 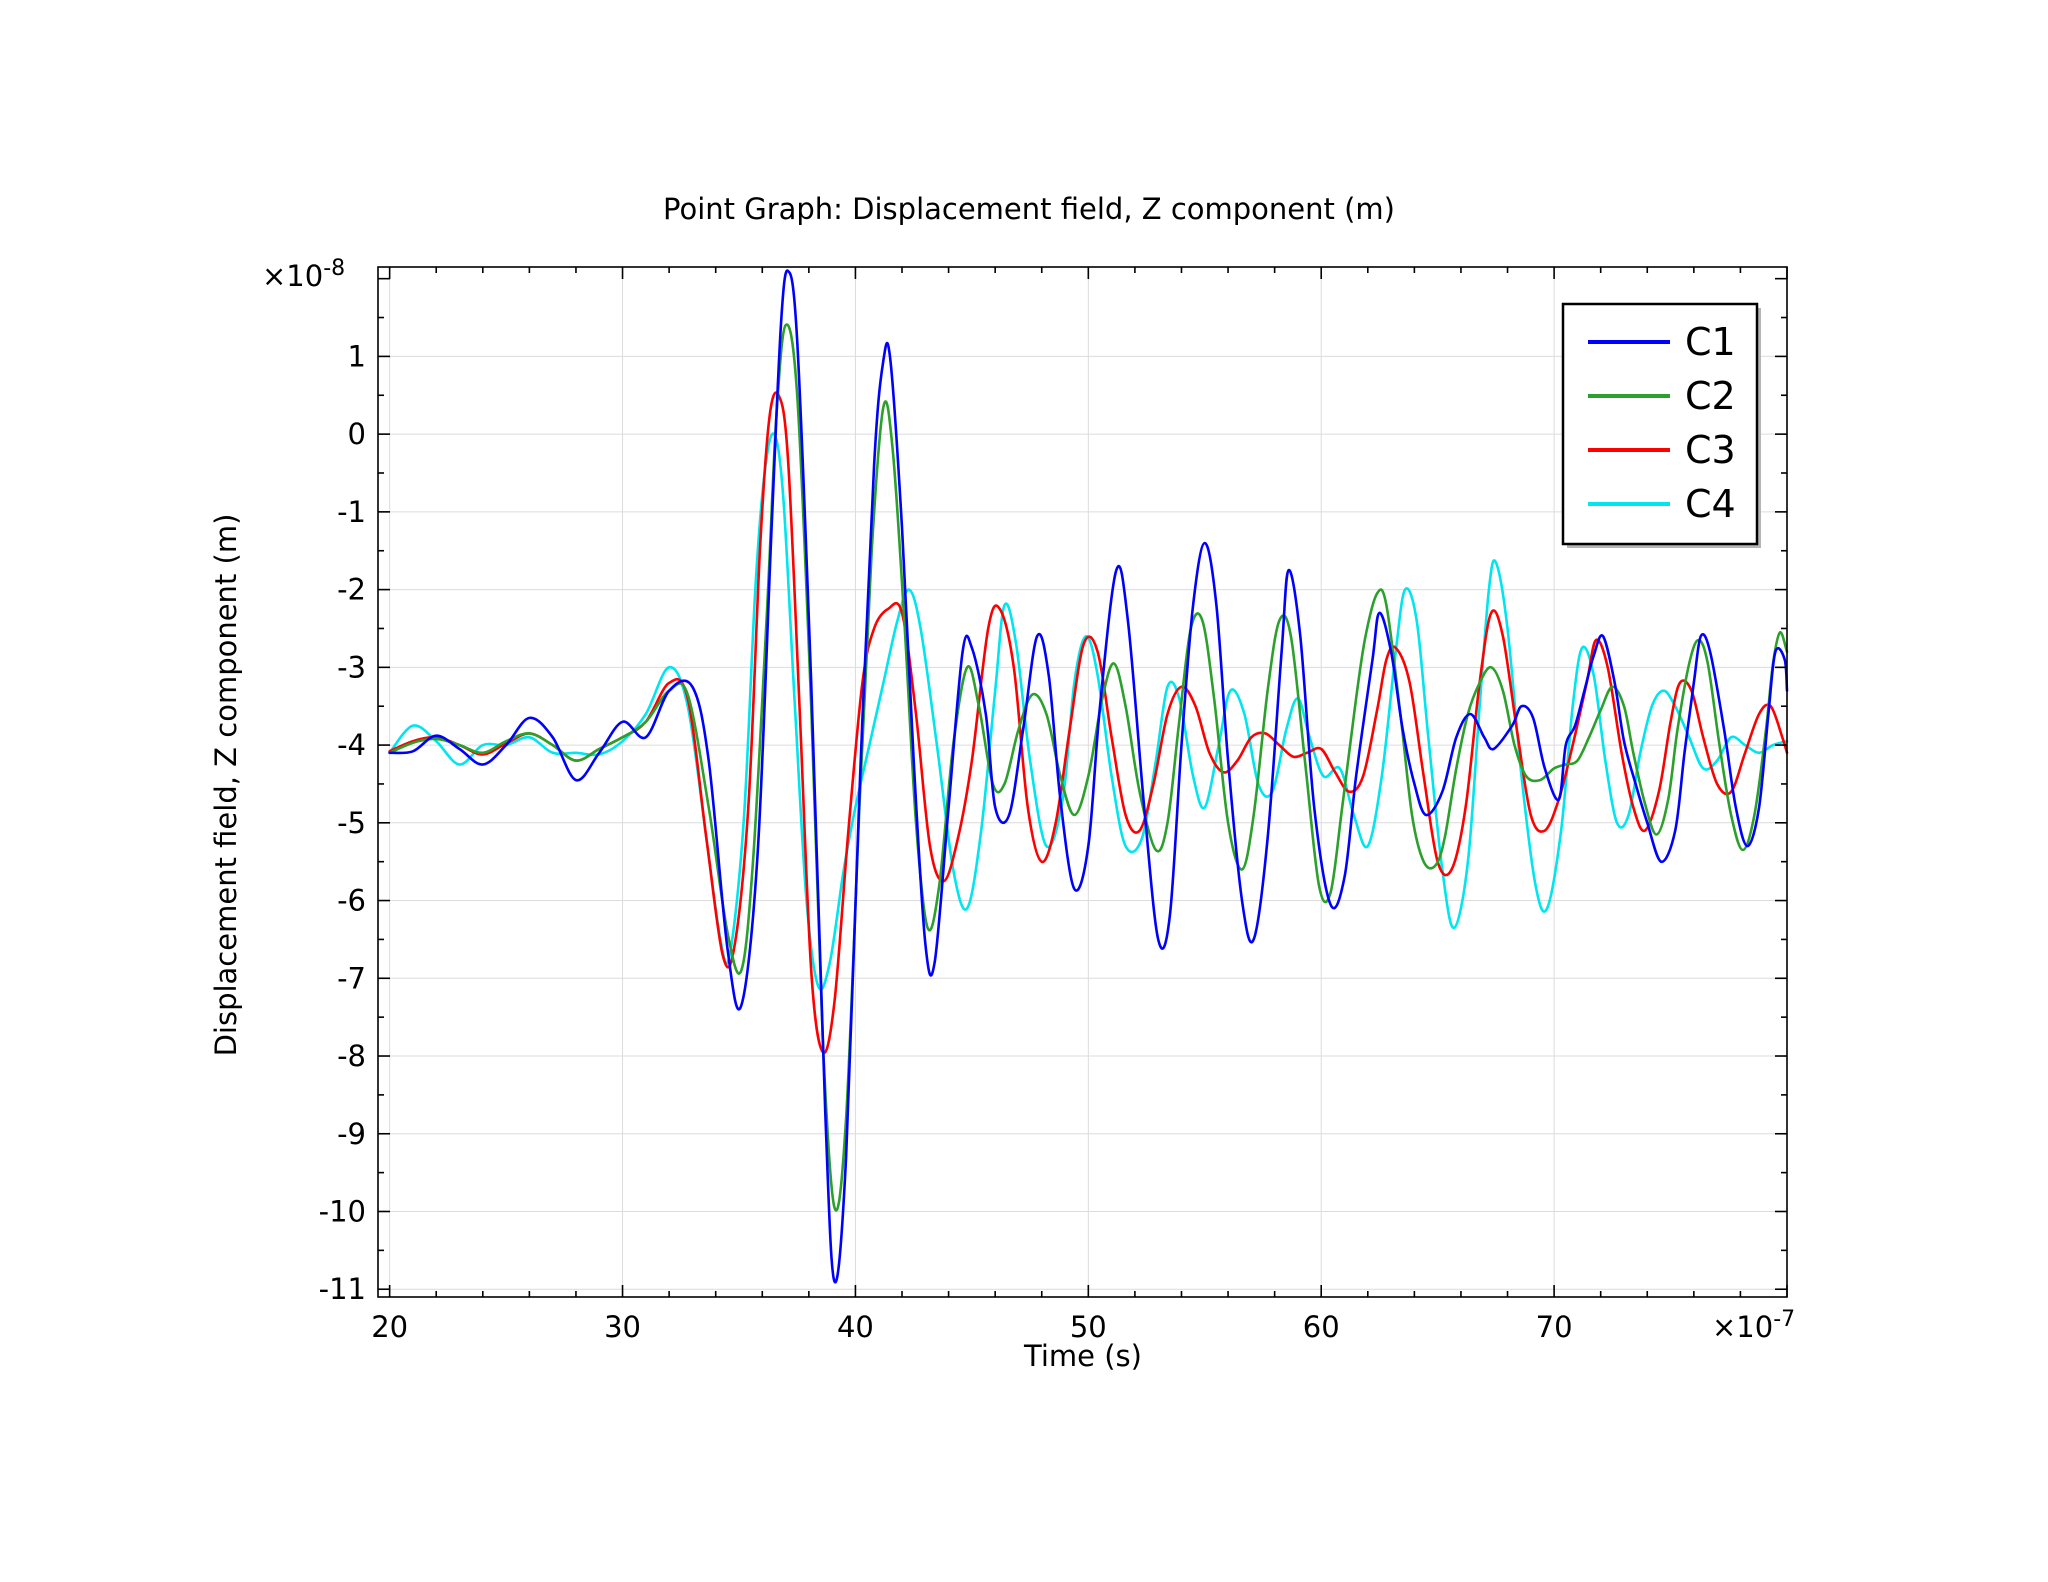 What do you see at coordinates (334, 268) in the screenshot?
I see `y-multiplier-exponent: -8` at bounding box center [334, 268].